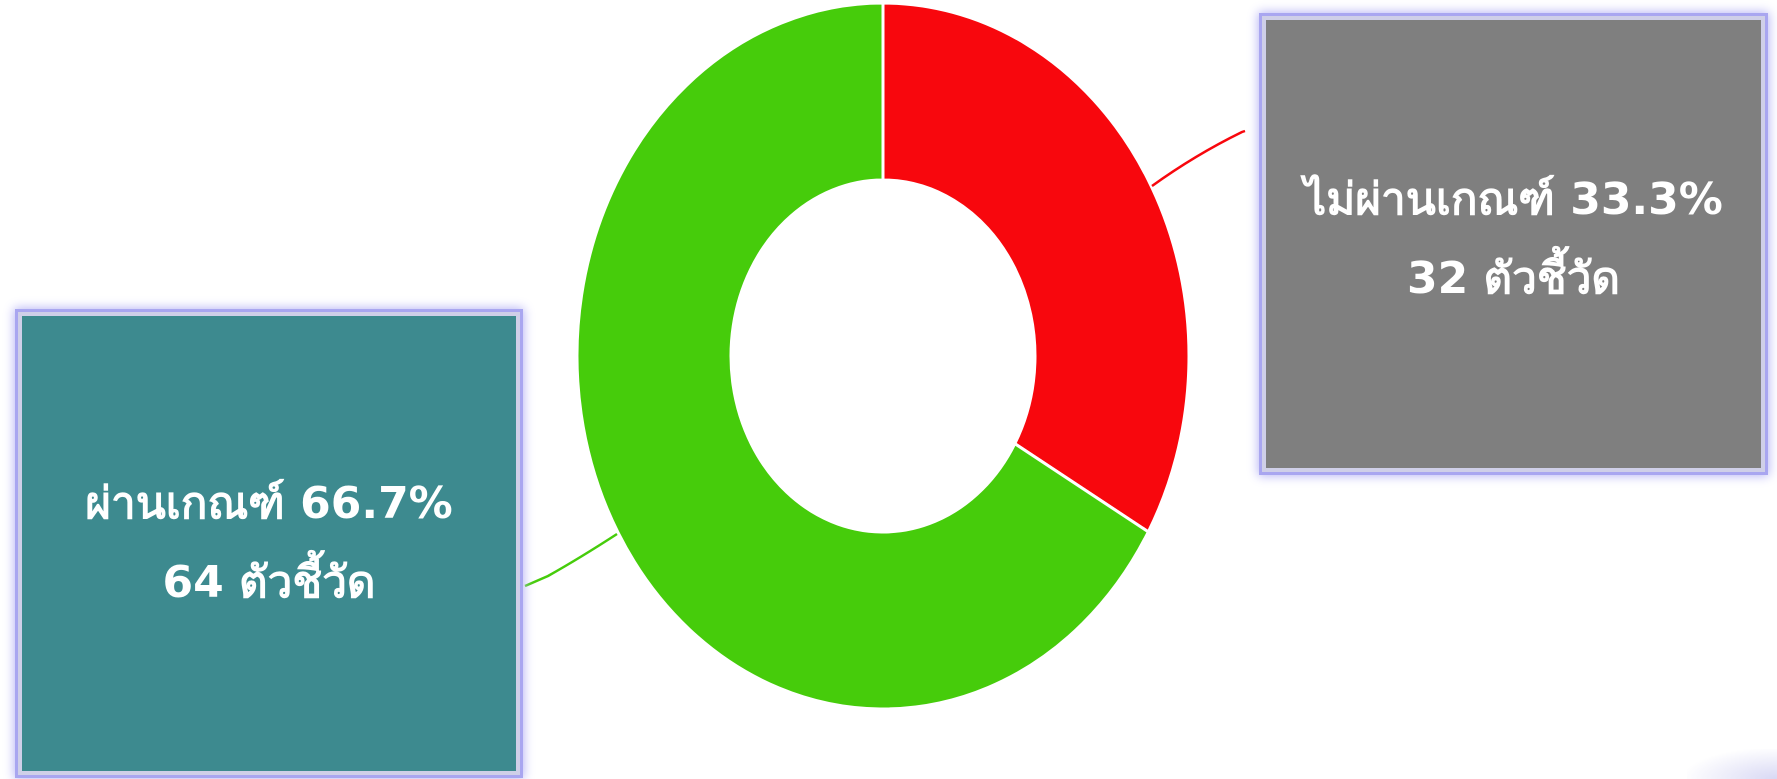  I want to click on pass-percent-text: 66.7%, so click(376, 503).